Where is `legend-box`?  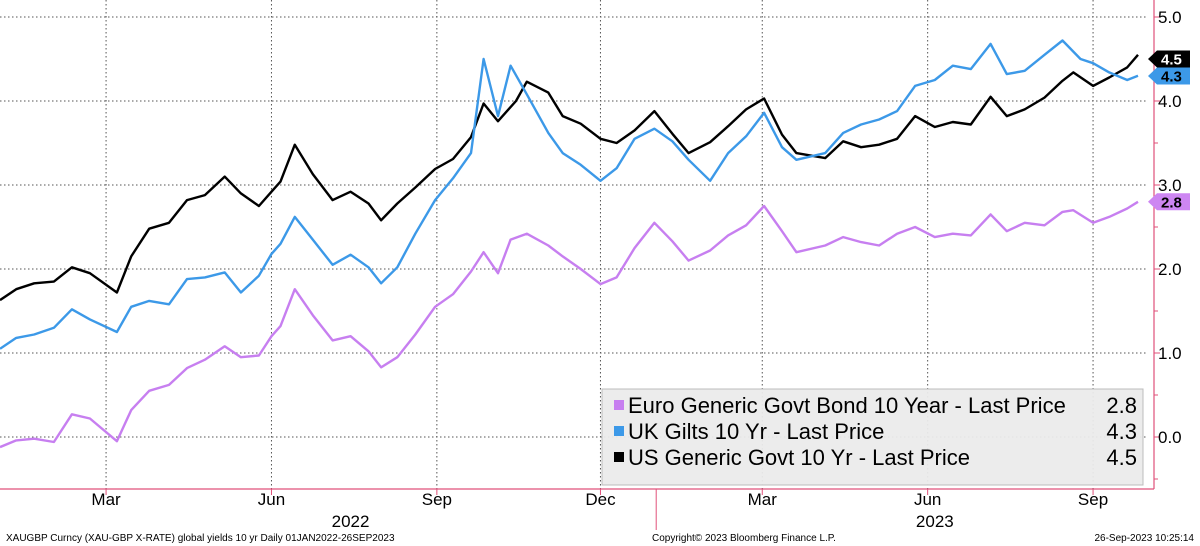
legend-box is located at coordinates (872, 437).